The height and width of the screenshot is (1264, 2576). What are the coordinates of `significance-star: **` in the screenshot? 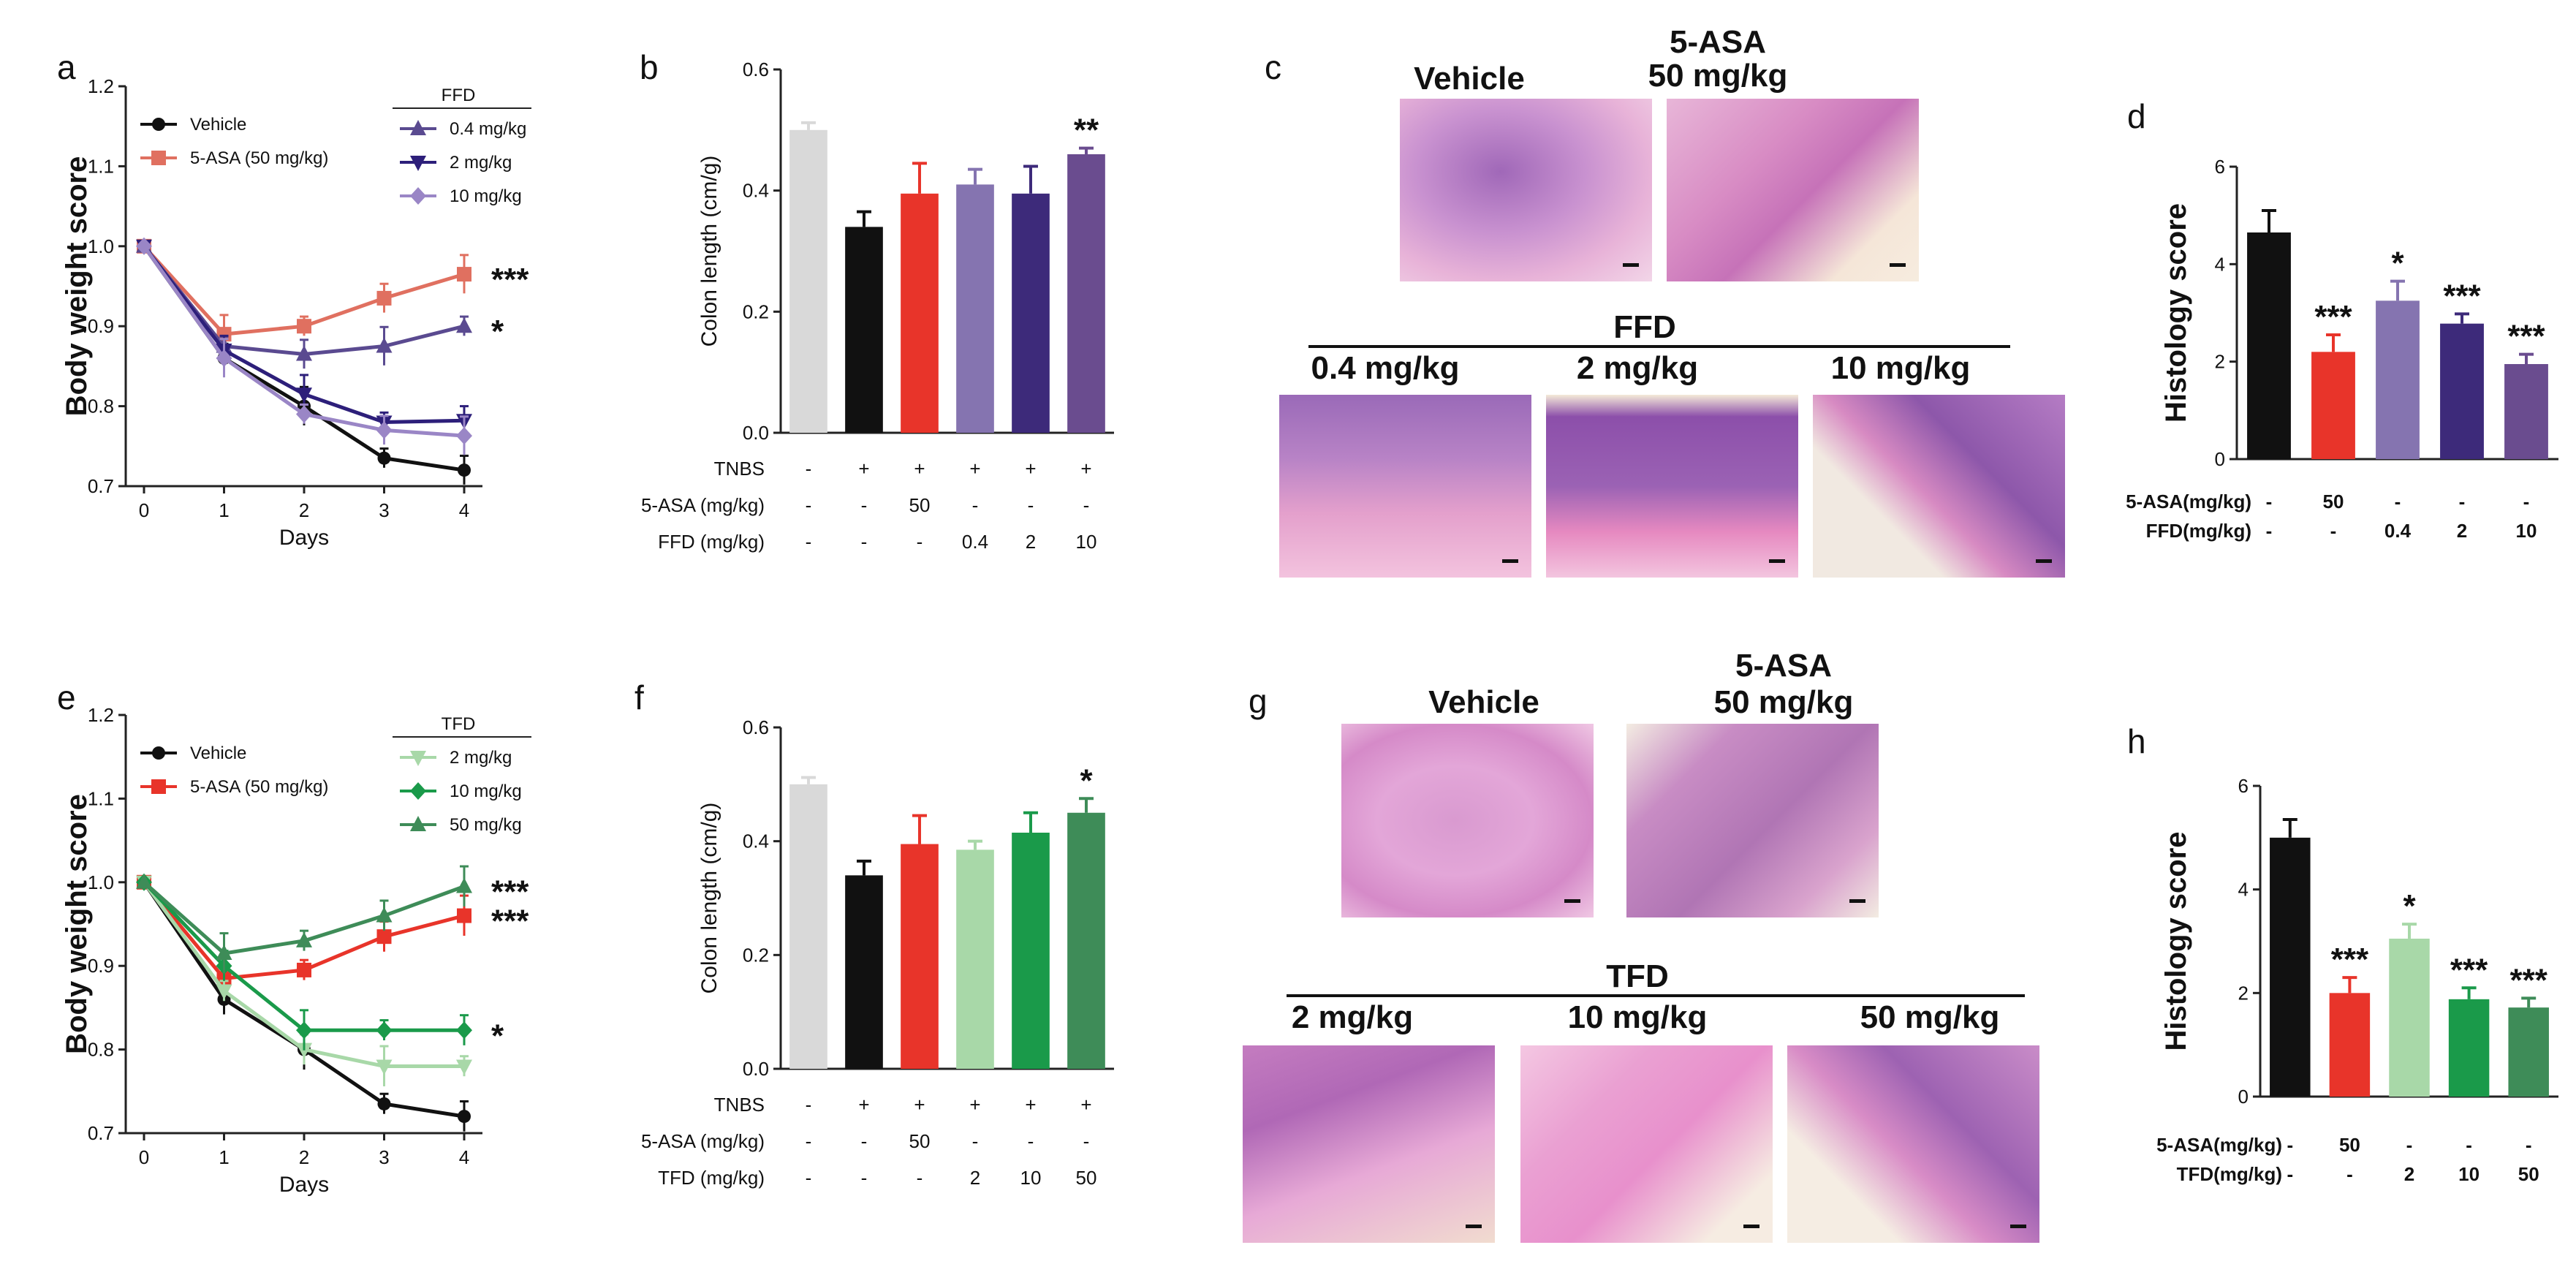 It's located at (1086, 130).